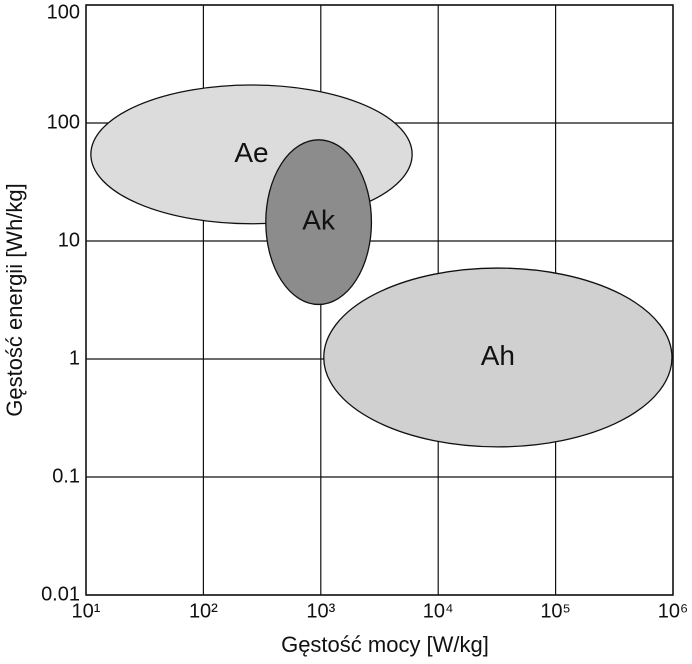  I want to click on y-tick-label: 10, so click(69, 240).